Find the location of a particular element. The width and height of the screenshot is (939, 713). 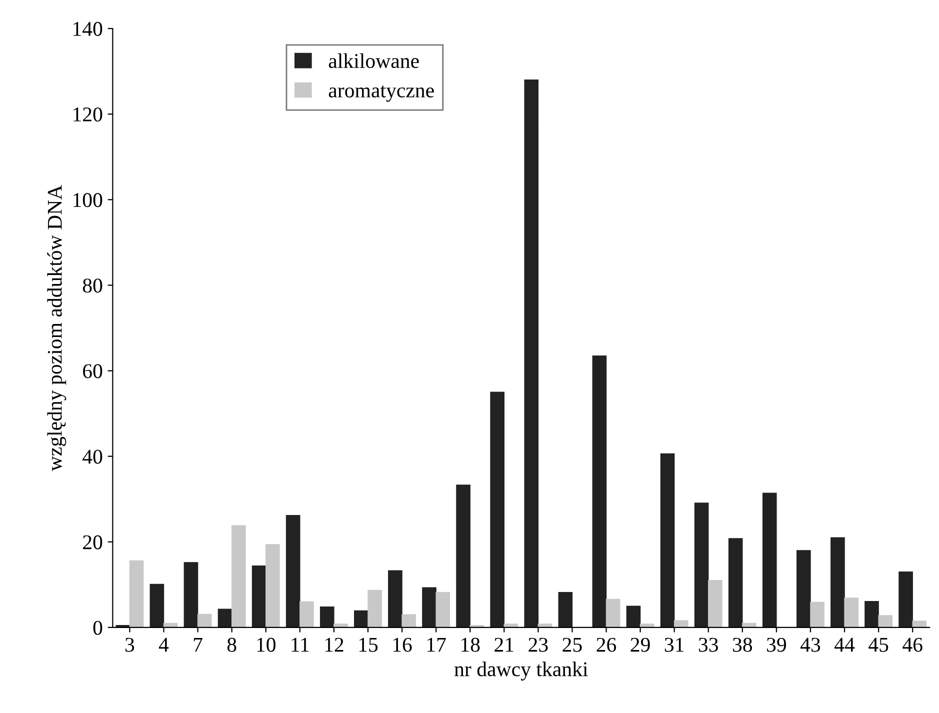

x-tick-label: 18 is located at coordinates (471, 645).